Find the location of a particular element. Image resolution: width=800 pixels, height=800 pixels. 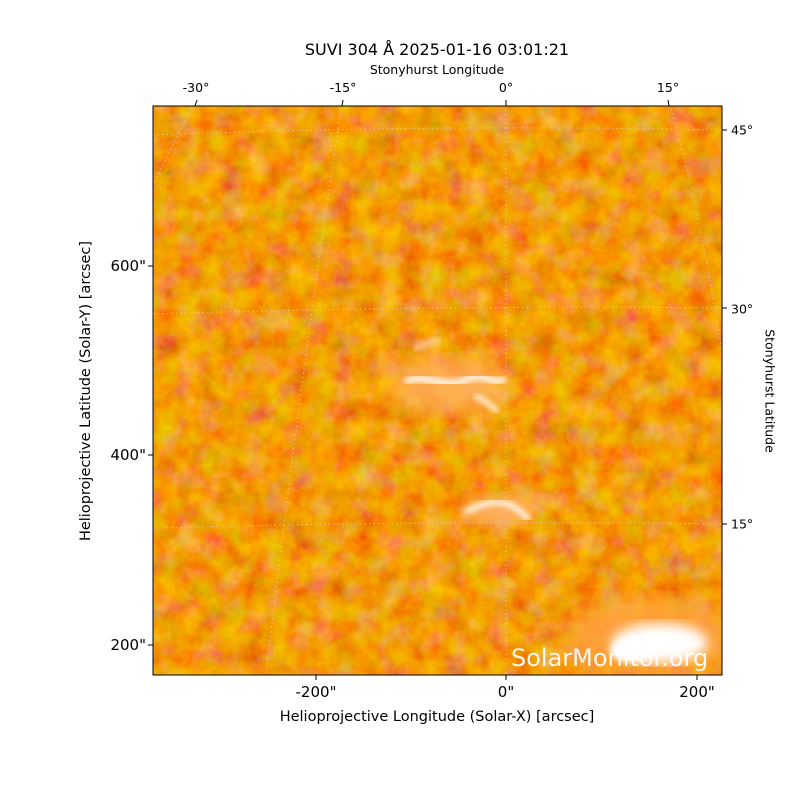

right-tick-marks is located at coordinates (724, 327).